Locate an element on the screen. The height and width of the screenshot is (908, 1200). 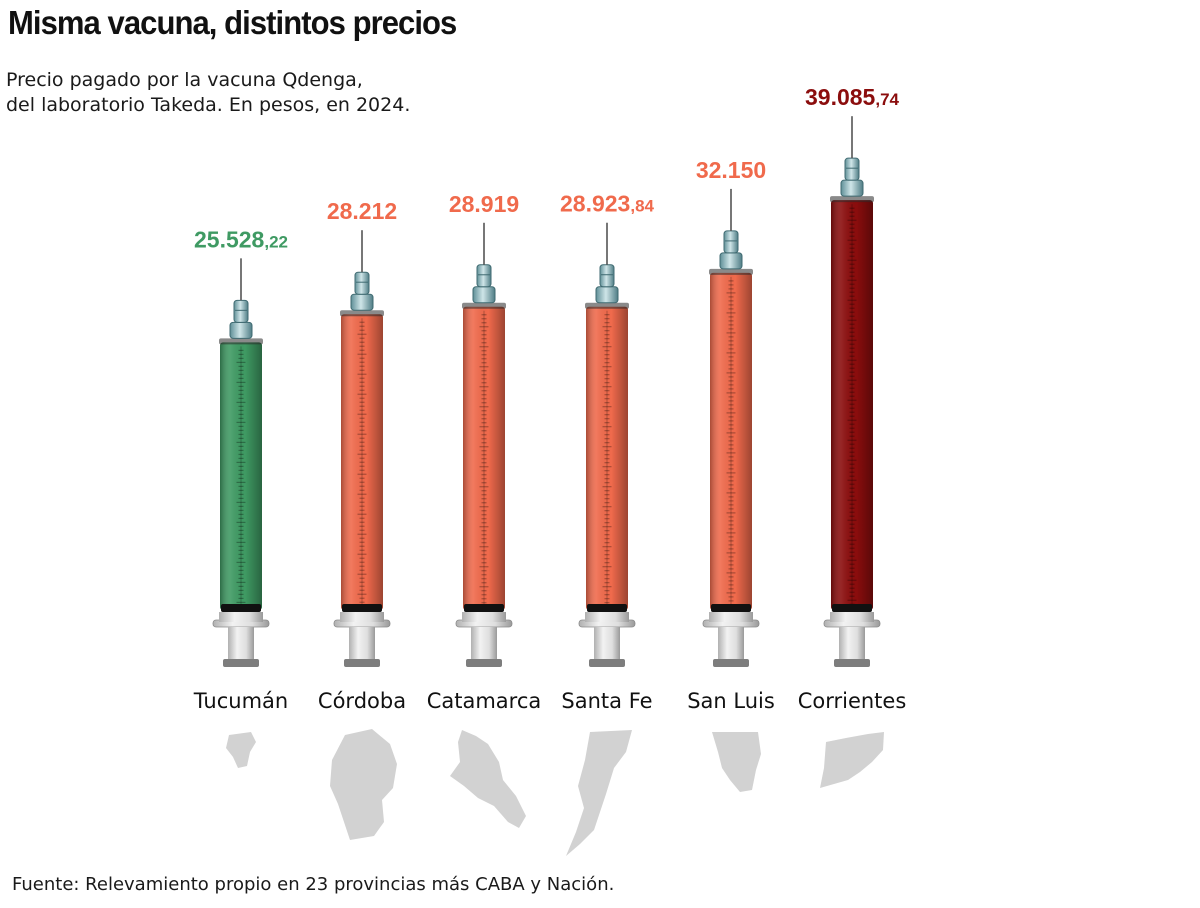
value-label-decimal: ,22 is located at coordinates (276, 241).